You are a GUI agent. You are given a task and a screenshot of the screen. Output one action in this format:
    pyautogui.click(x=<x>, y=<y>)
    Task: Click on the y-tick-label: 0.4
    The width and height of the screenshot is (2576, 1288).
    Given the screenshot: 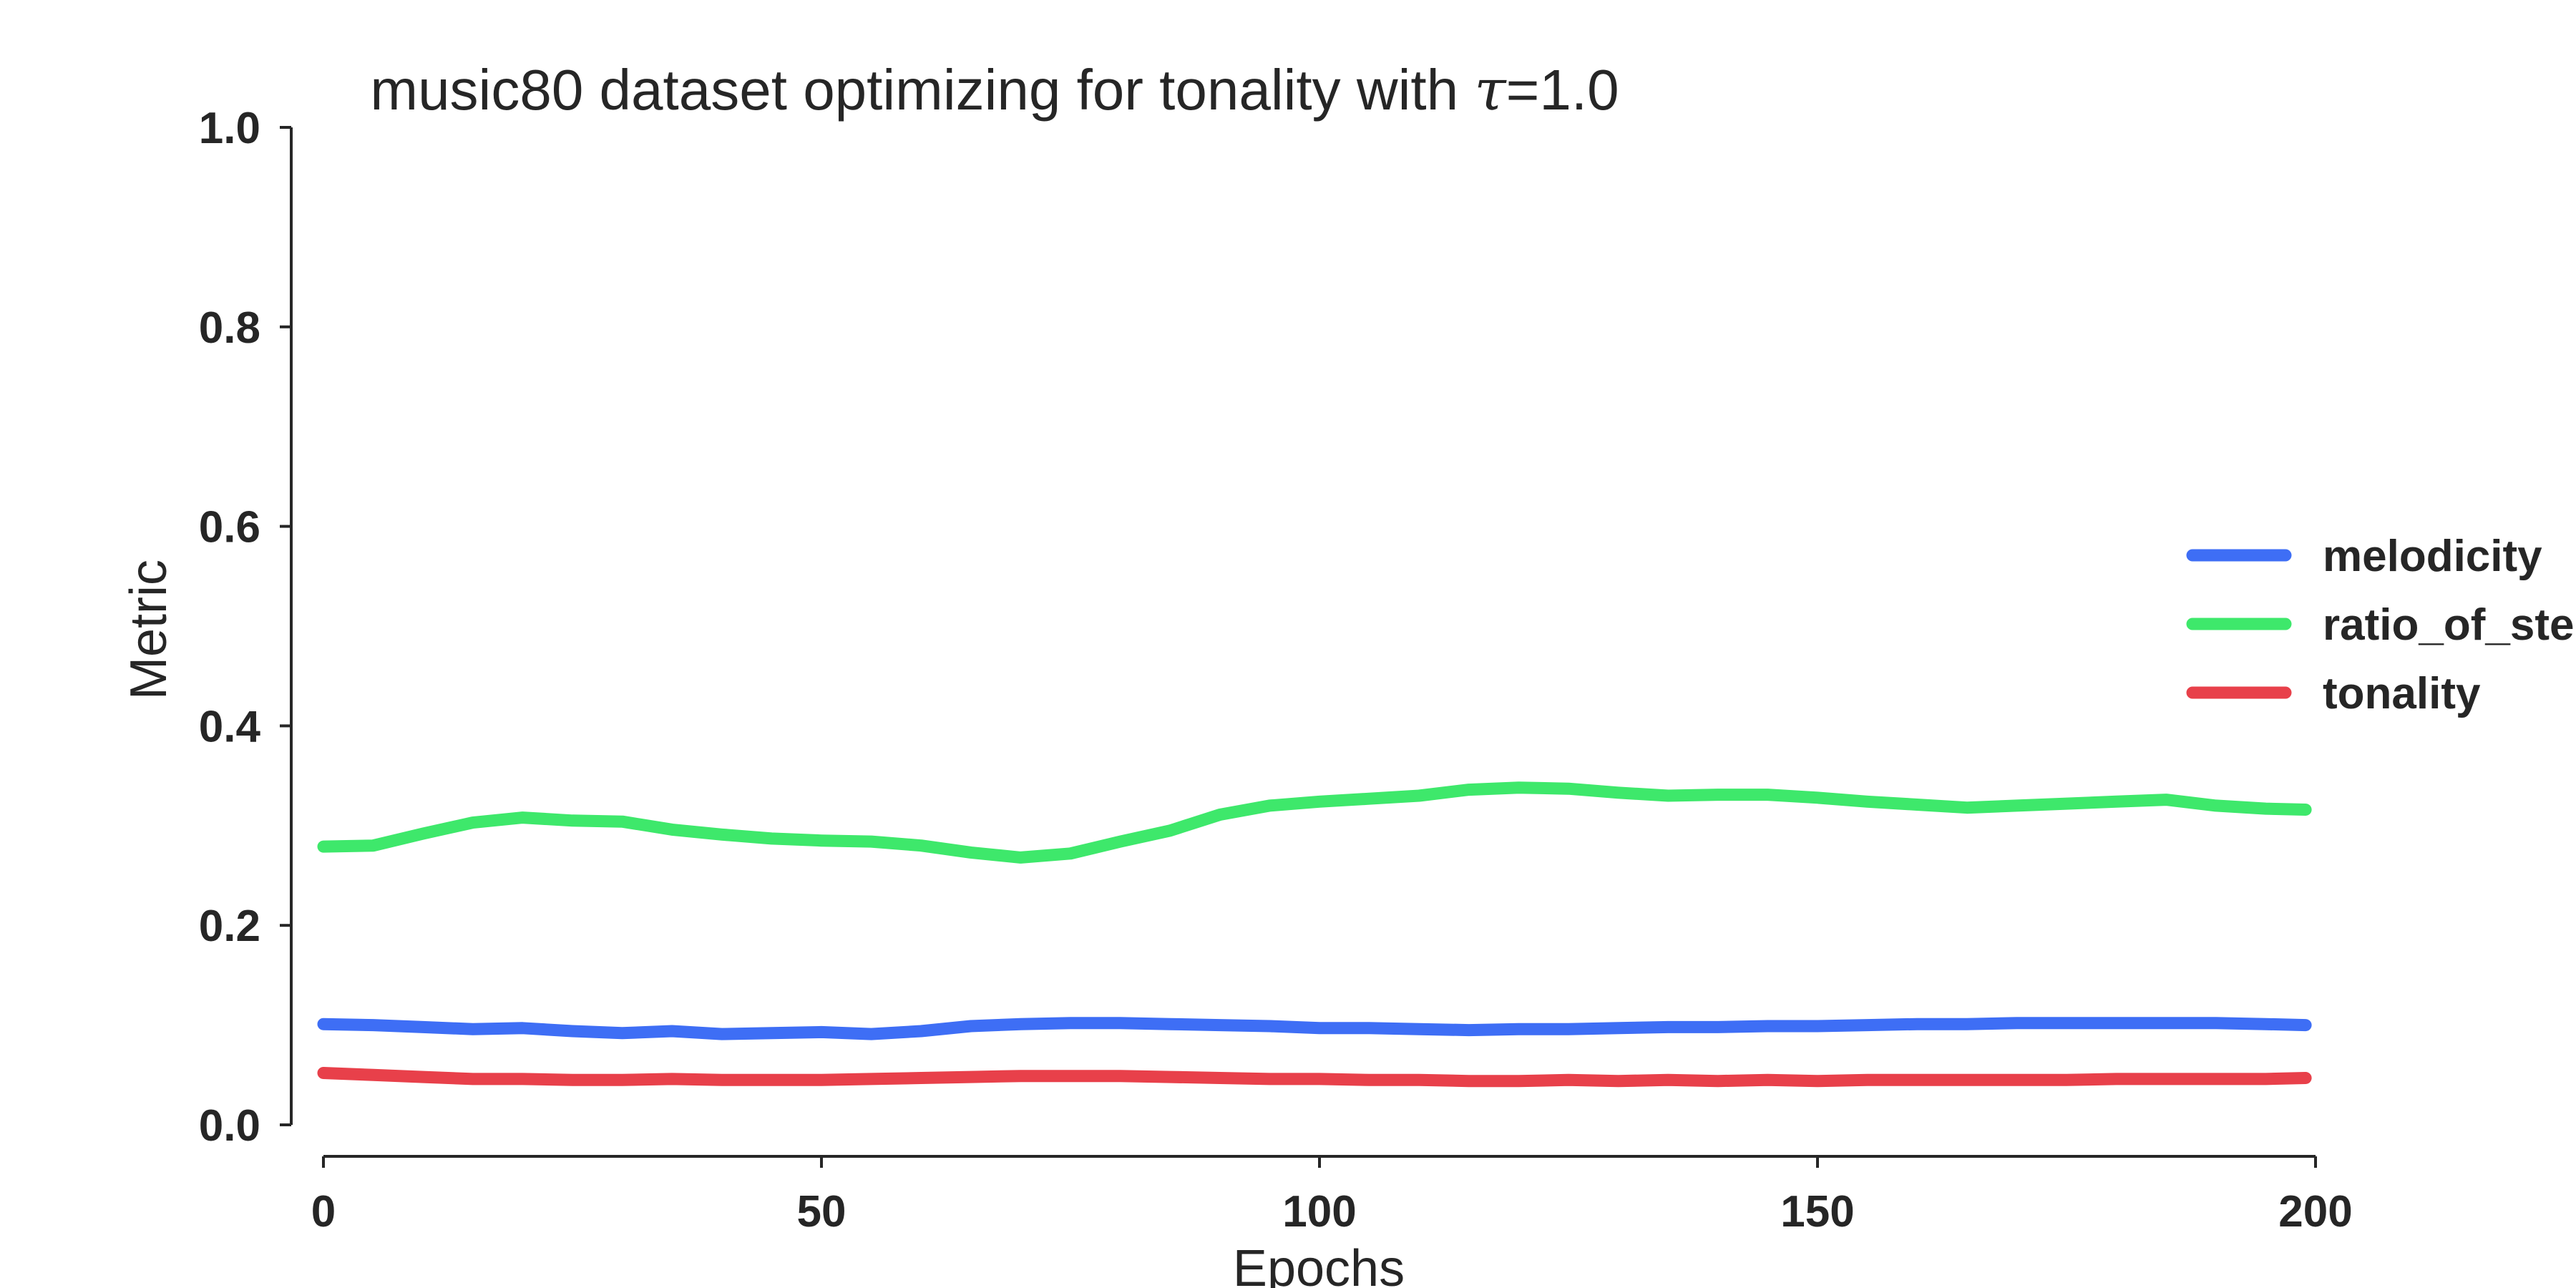 What is the action you would take?
    pyautogui.click(x=230, y=726)
    